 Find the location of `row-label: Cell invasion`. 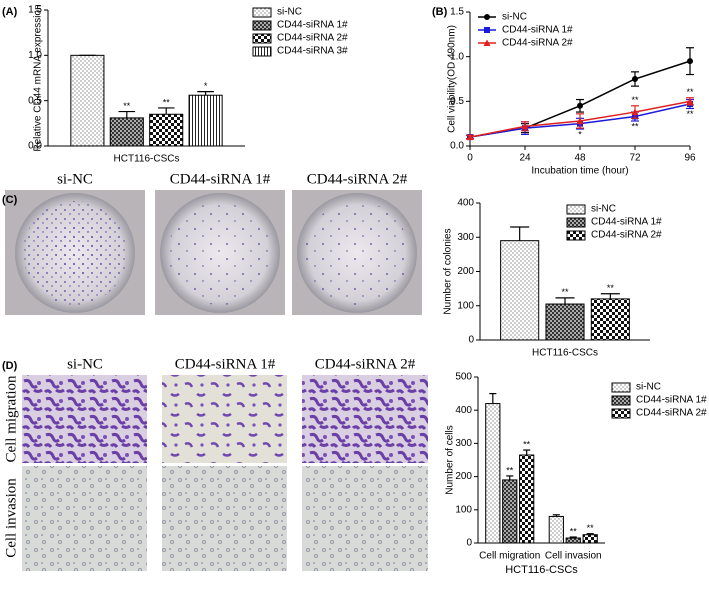

row-label: Cell invasion is located at coordinates (11, 518).